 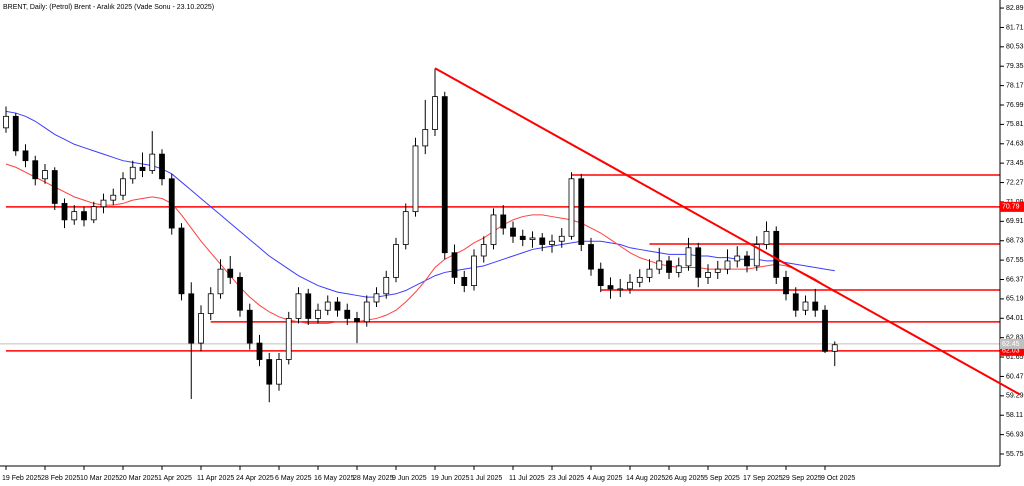 What do you see at coordinates (838, 478) in the screenshot?
I see `x-tick-label: 9 Oct 2025` at bounding box center [838, 478].